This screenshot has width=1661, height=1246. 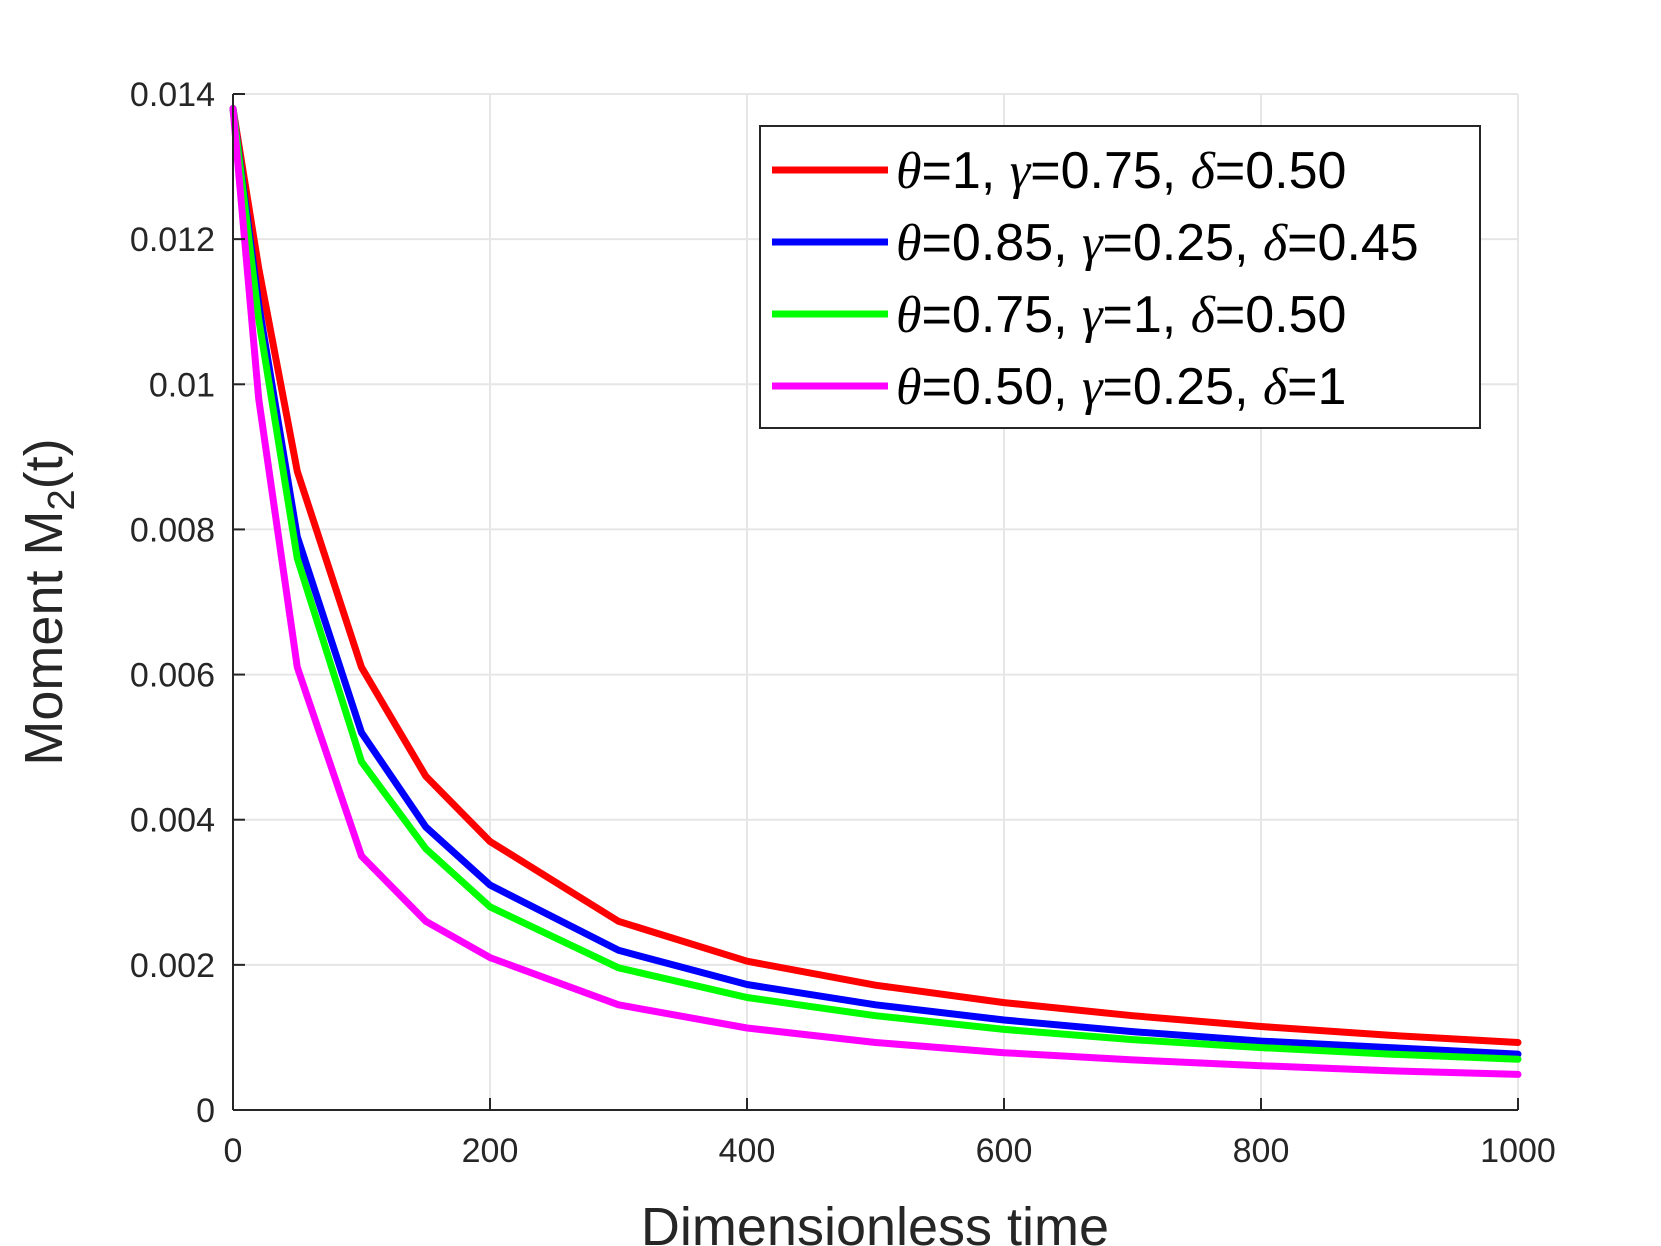 What do you see at coordinates (172, 966) in the screenshot?
I see `y-tick-label: 0.002` at bounding box center [172, 966].